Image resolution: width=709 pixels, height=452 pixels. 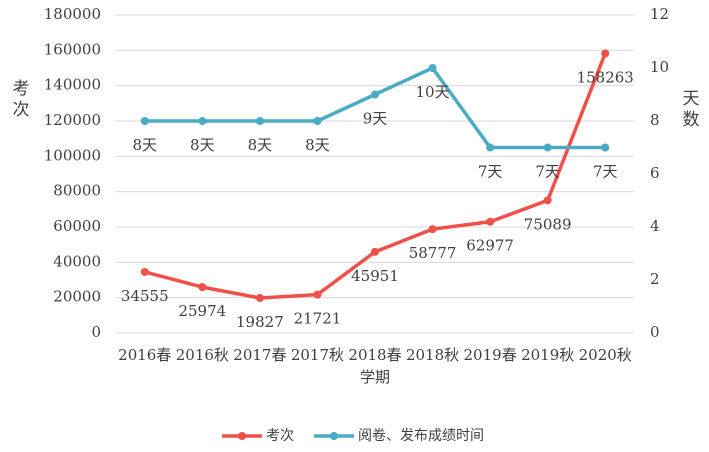 What do you see at coordinates (72, 85) in the screenshot?
I see `y-tick-label: 140000` at bounding box center [72, 85].